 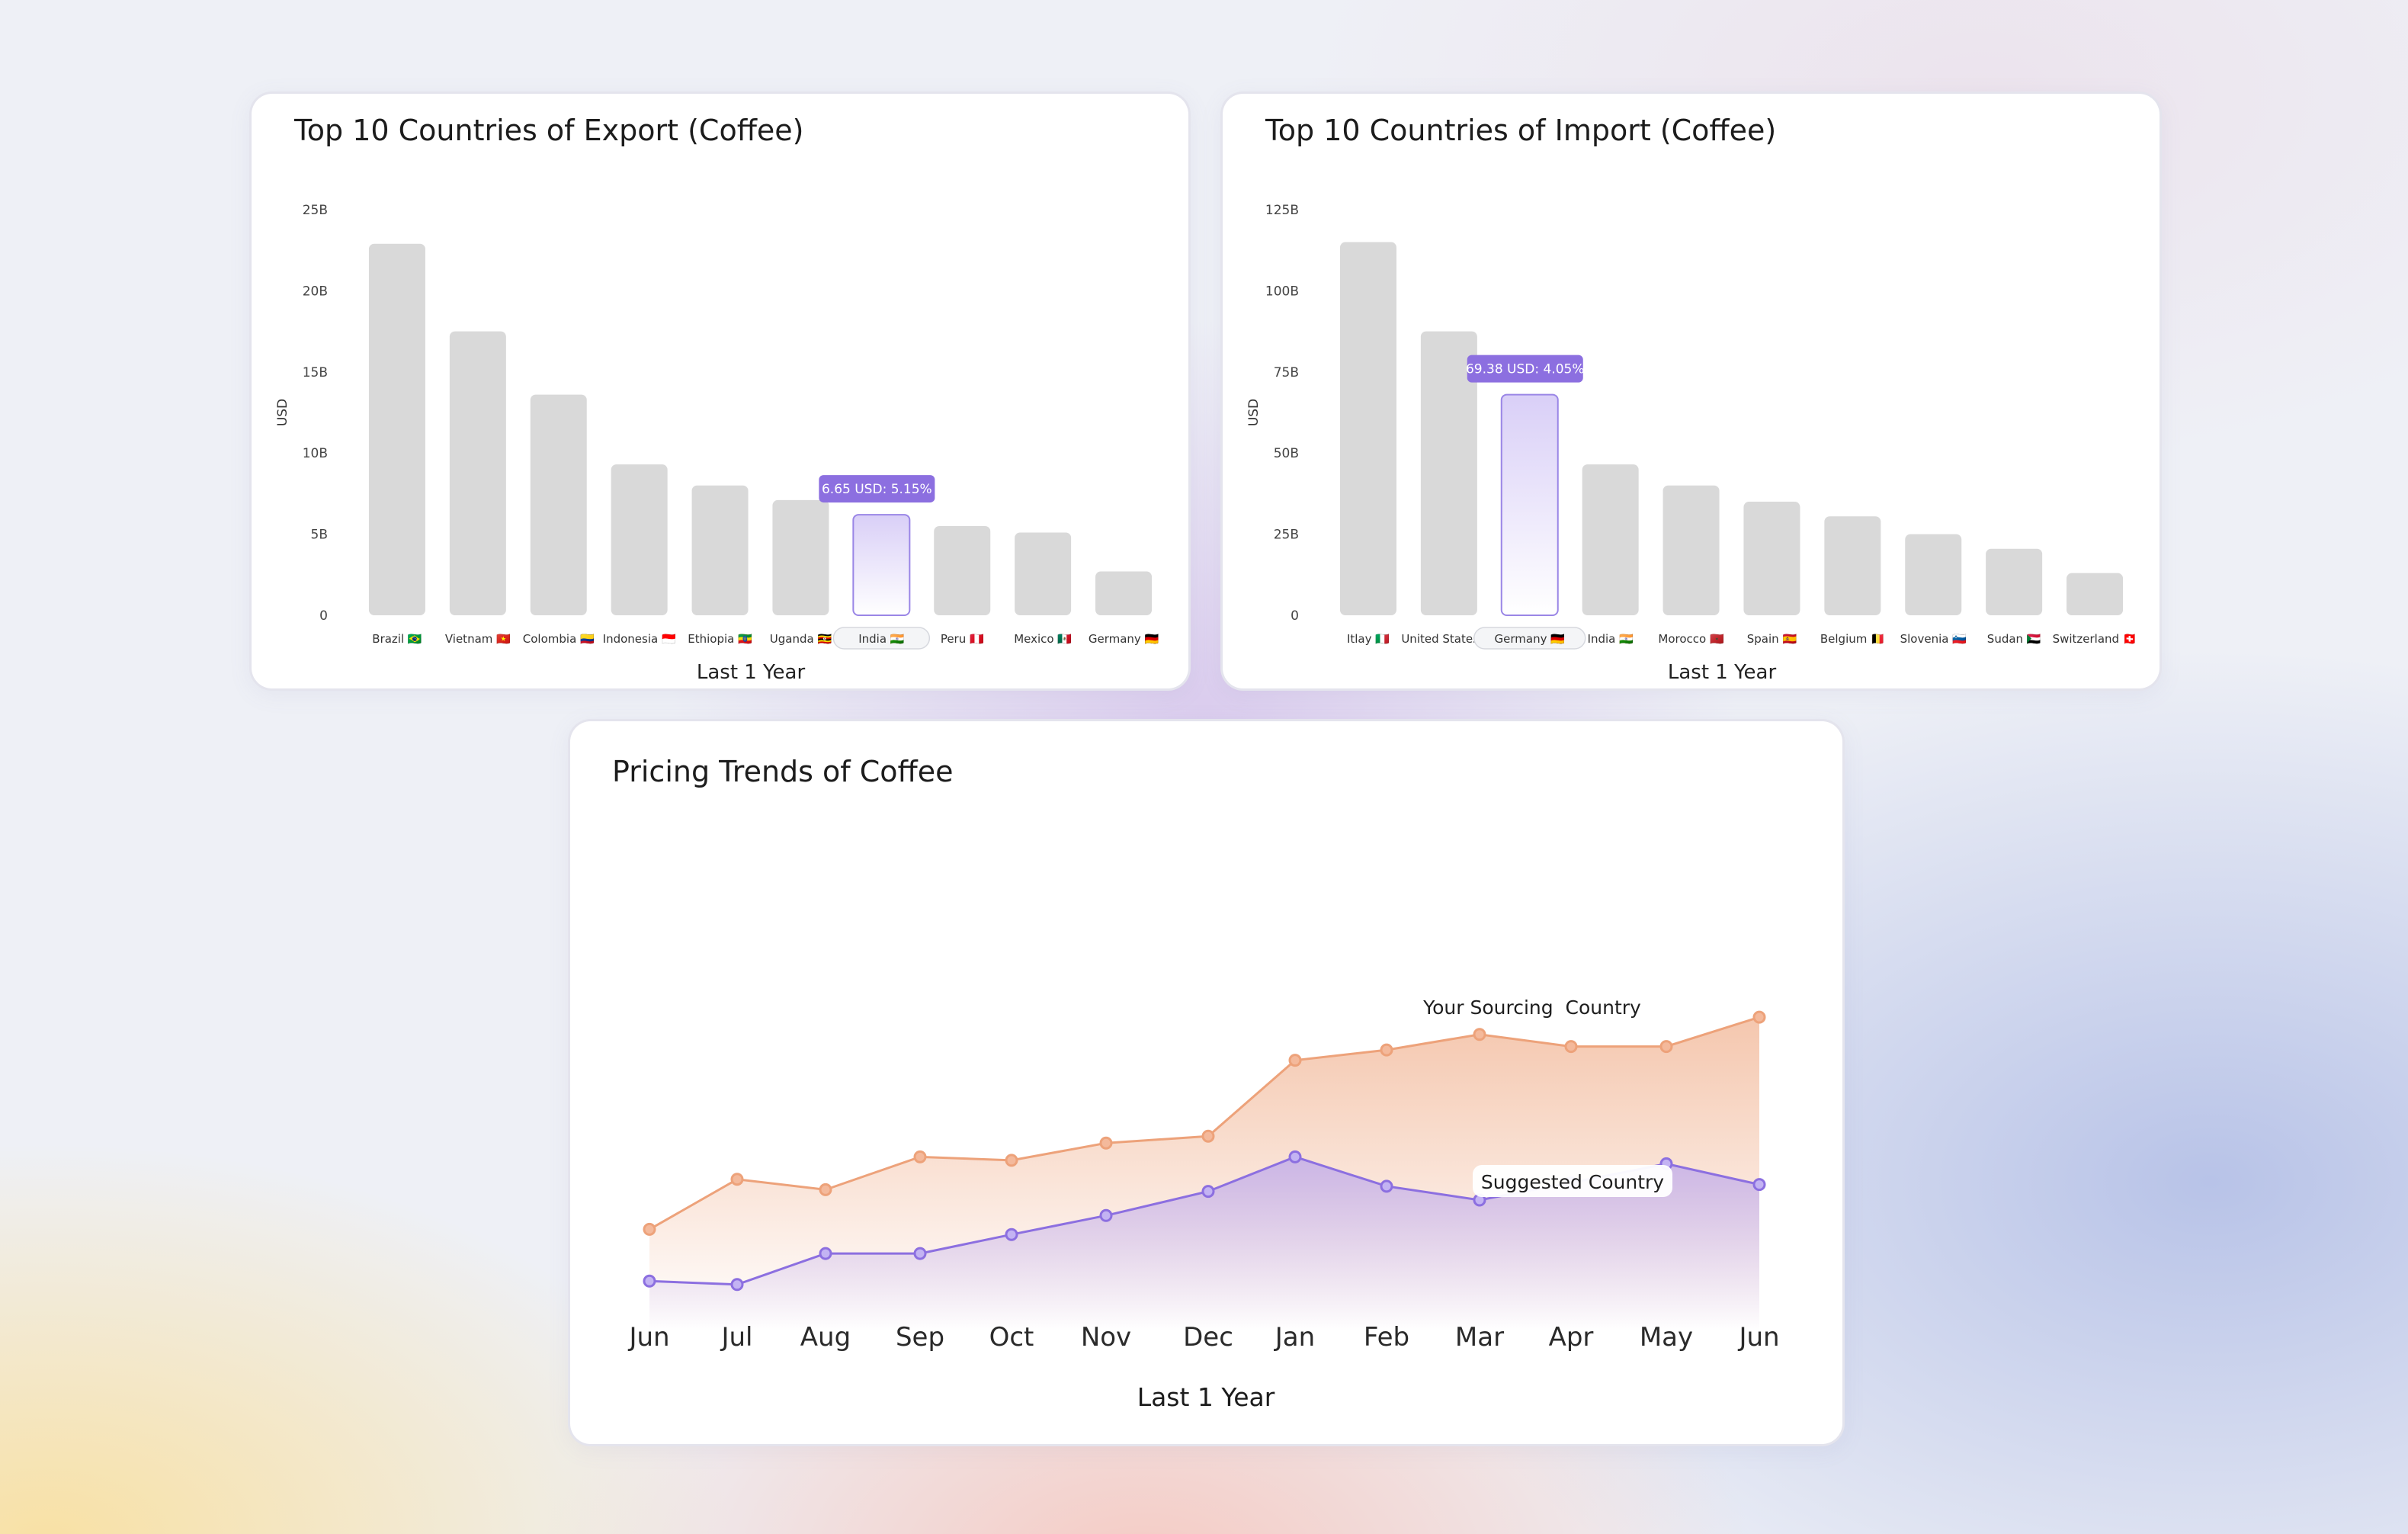 I want to click on import-x-tick-label: Itlay 🇮🇹, so click(x=1368, y=639).